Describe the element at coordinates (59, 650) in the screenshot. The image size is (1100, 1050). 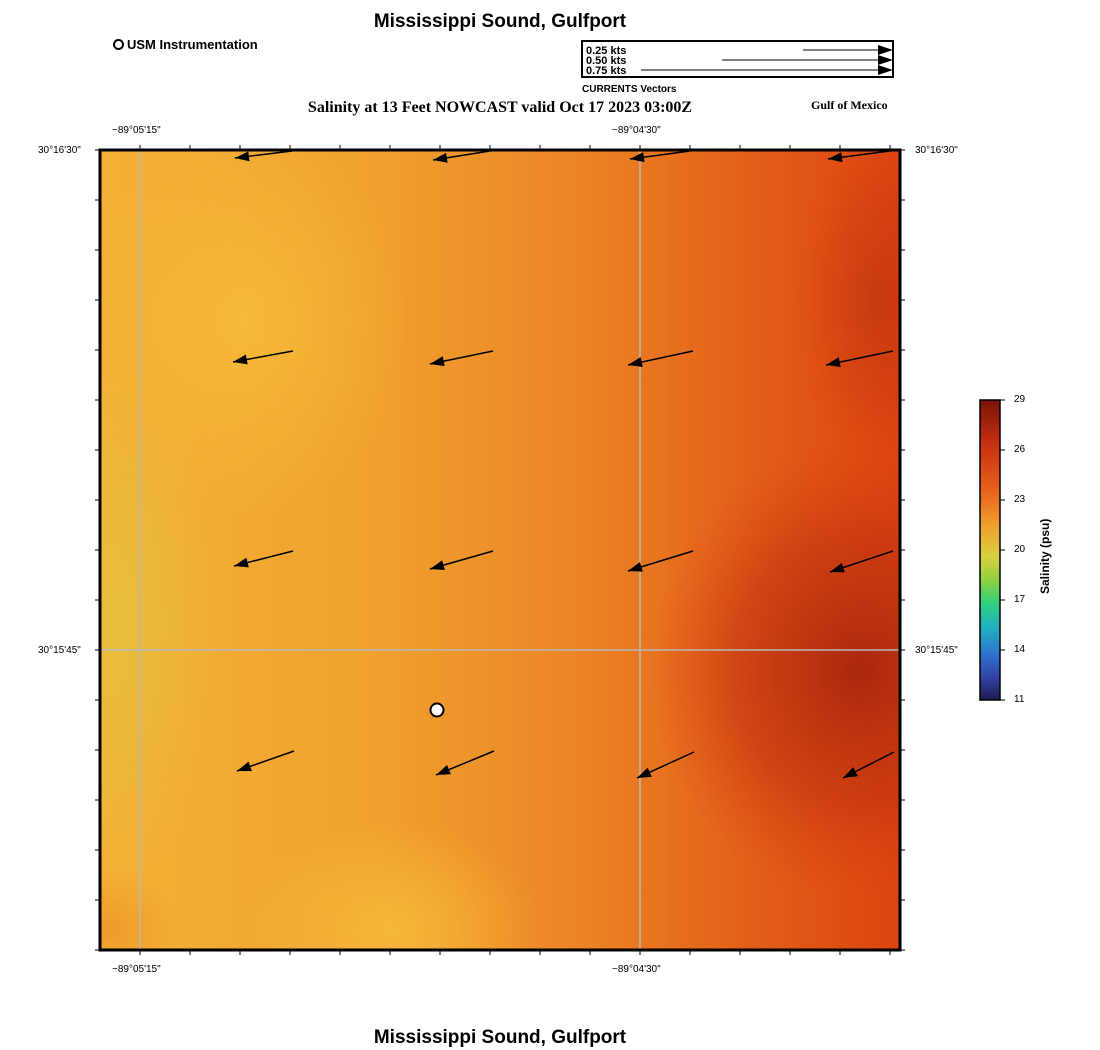
I see `lat-label-left-south: 30°15'45"` at that location.